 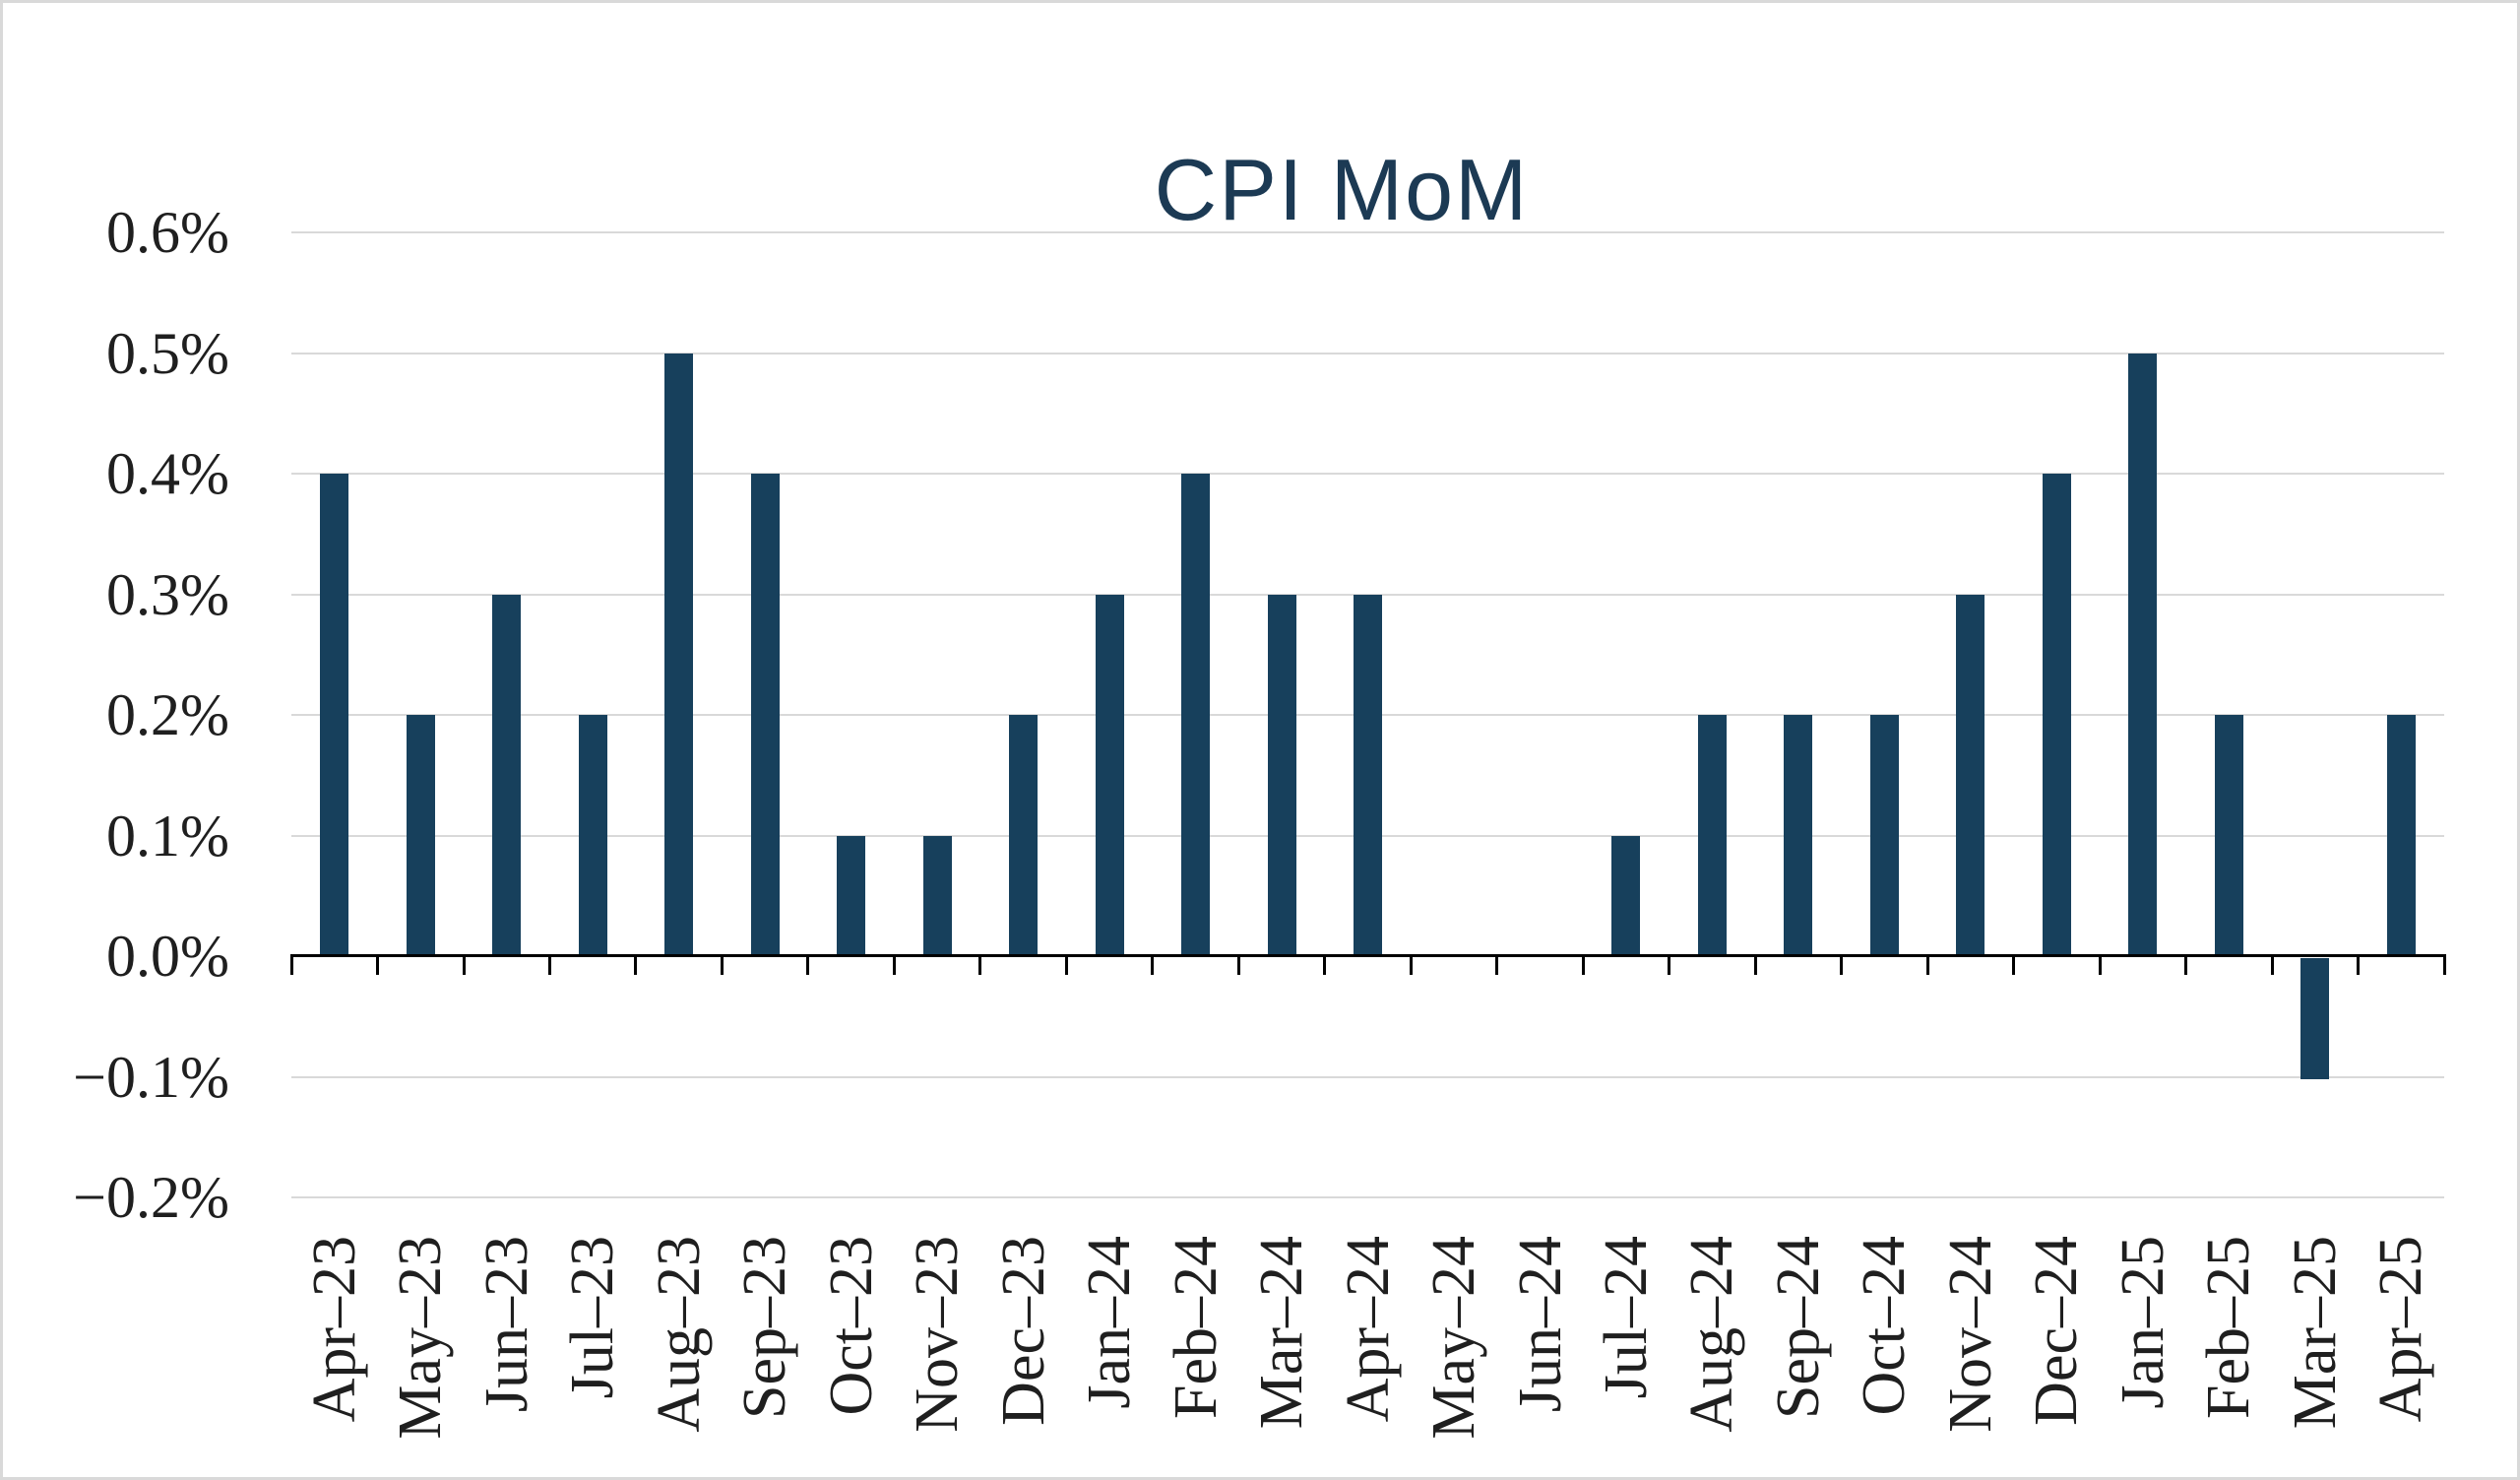 I want to click on x-label-jul-24: Jul–24, so click(x=1626, y=1317).